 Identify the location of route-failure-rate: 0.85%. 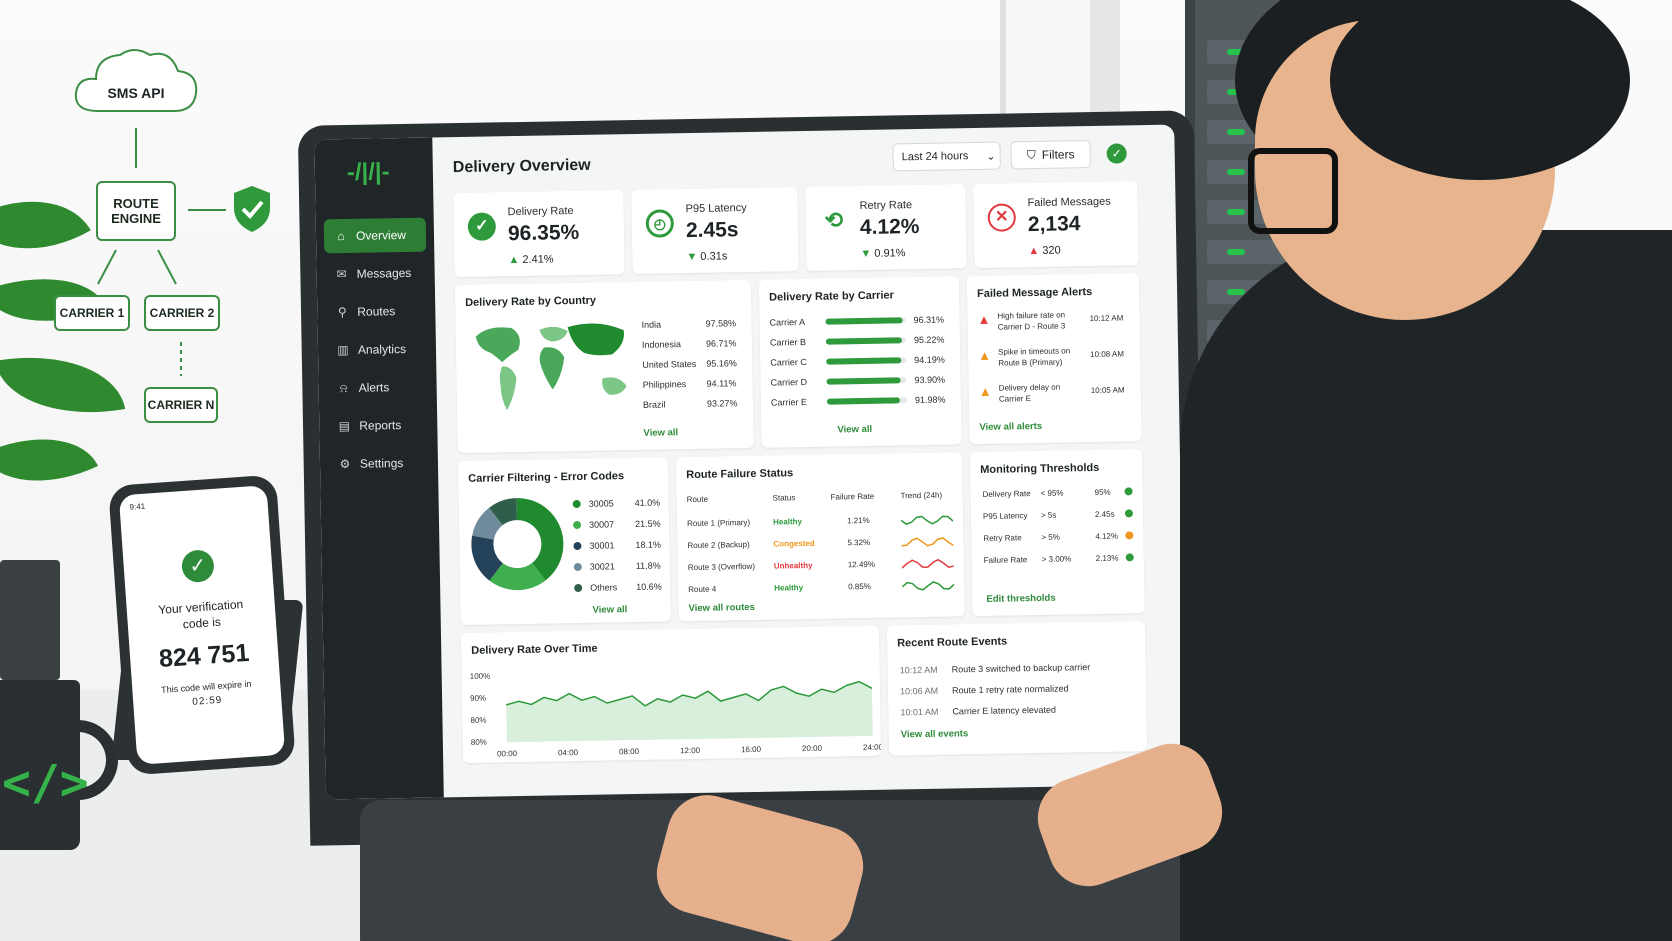
(859, 586).